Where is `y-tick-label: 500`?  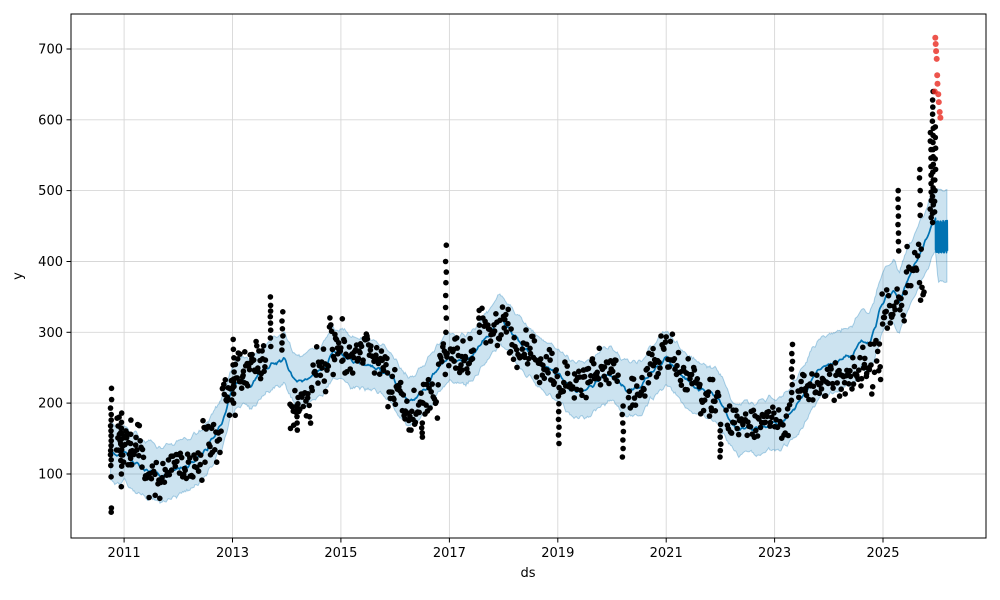 y-tick-label: 500 is located at coordinates (50, 191).